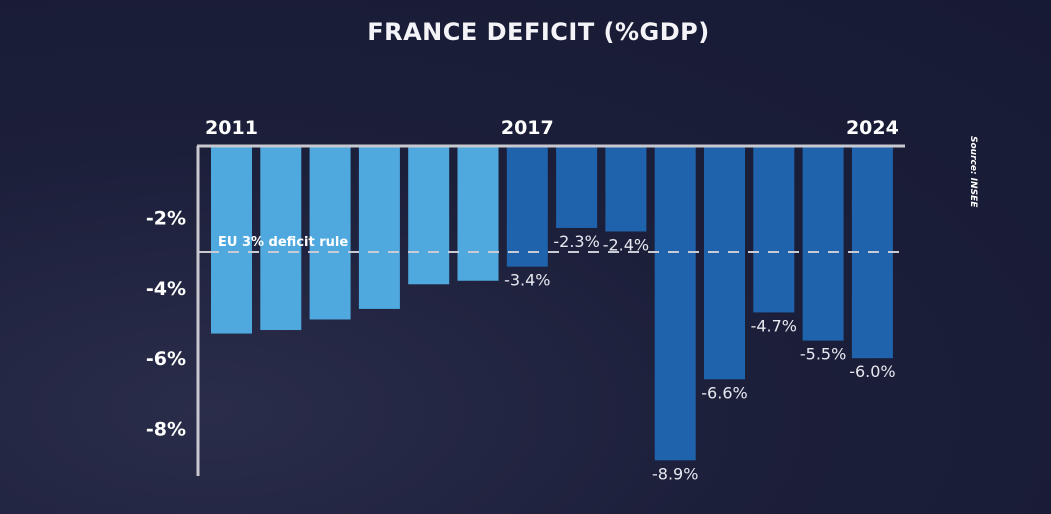 This screenshot has height=514, width=1051. What do you see at coordinates (577, 187) in the screenshot?
I see `bar-2018` at bounding box center [577, 187].